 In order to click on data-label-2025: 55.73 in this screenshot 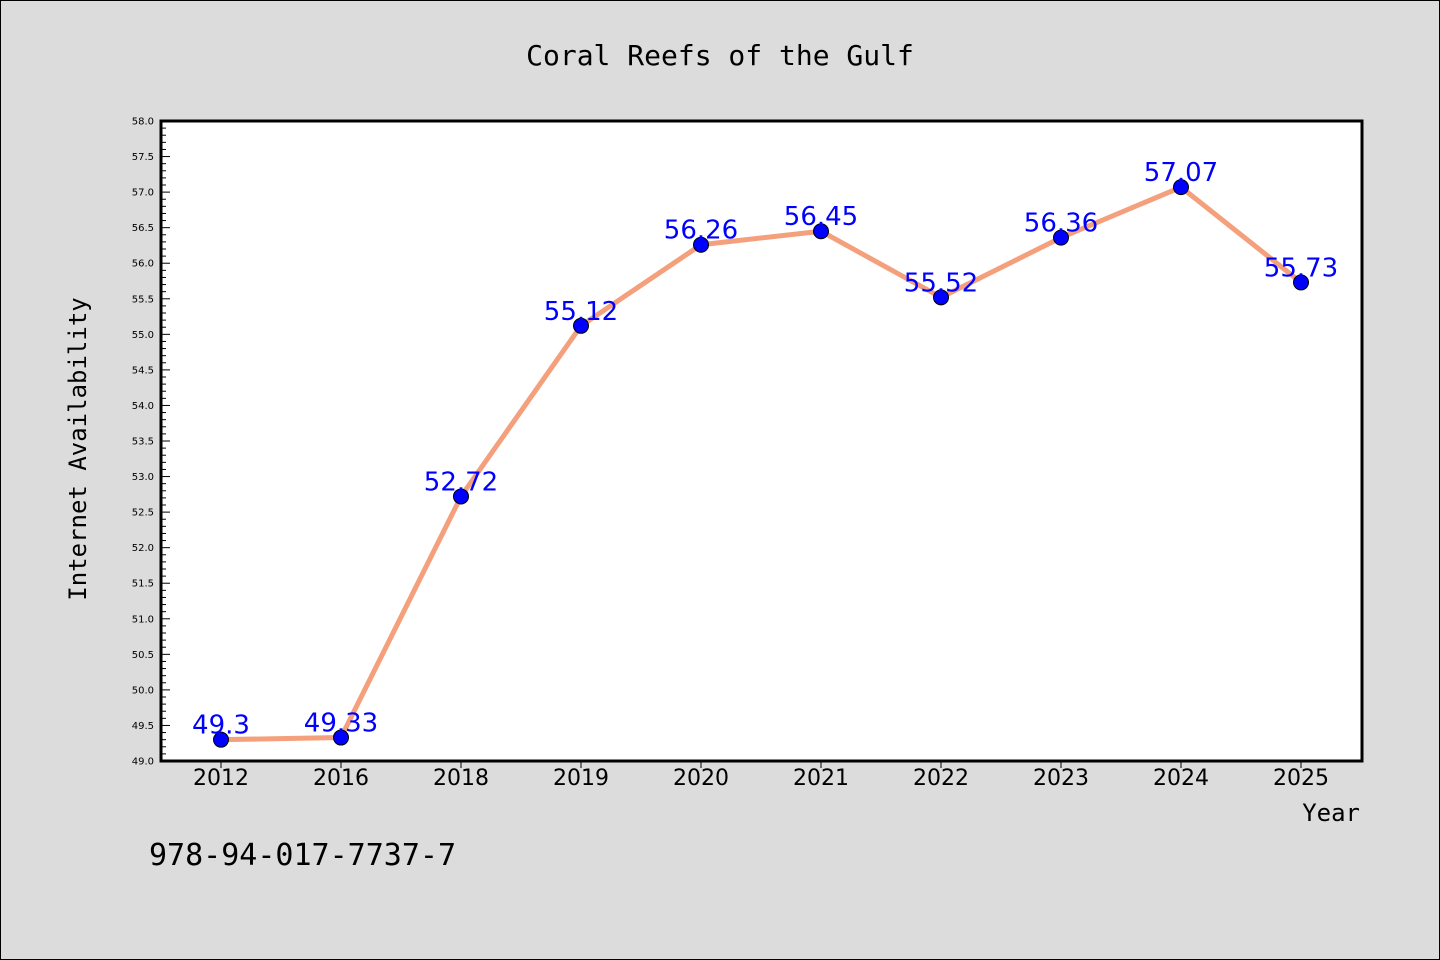, I will do `click(1301, 268)`.